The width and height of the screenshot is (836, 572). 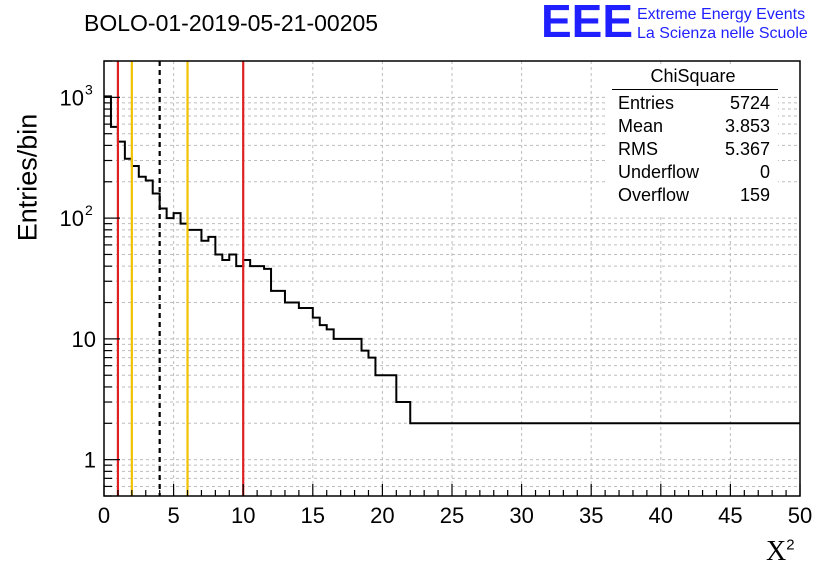 I want to click on y-axis-label-box: Entries/bin, so click(x=26, y=177).